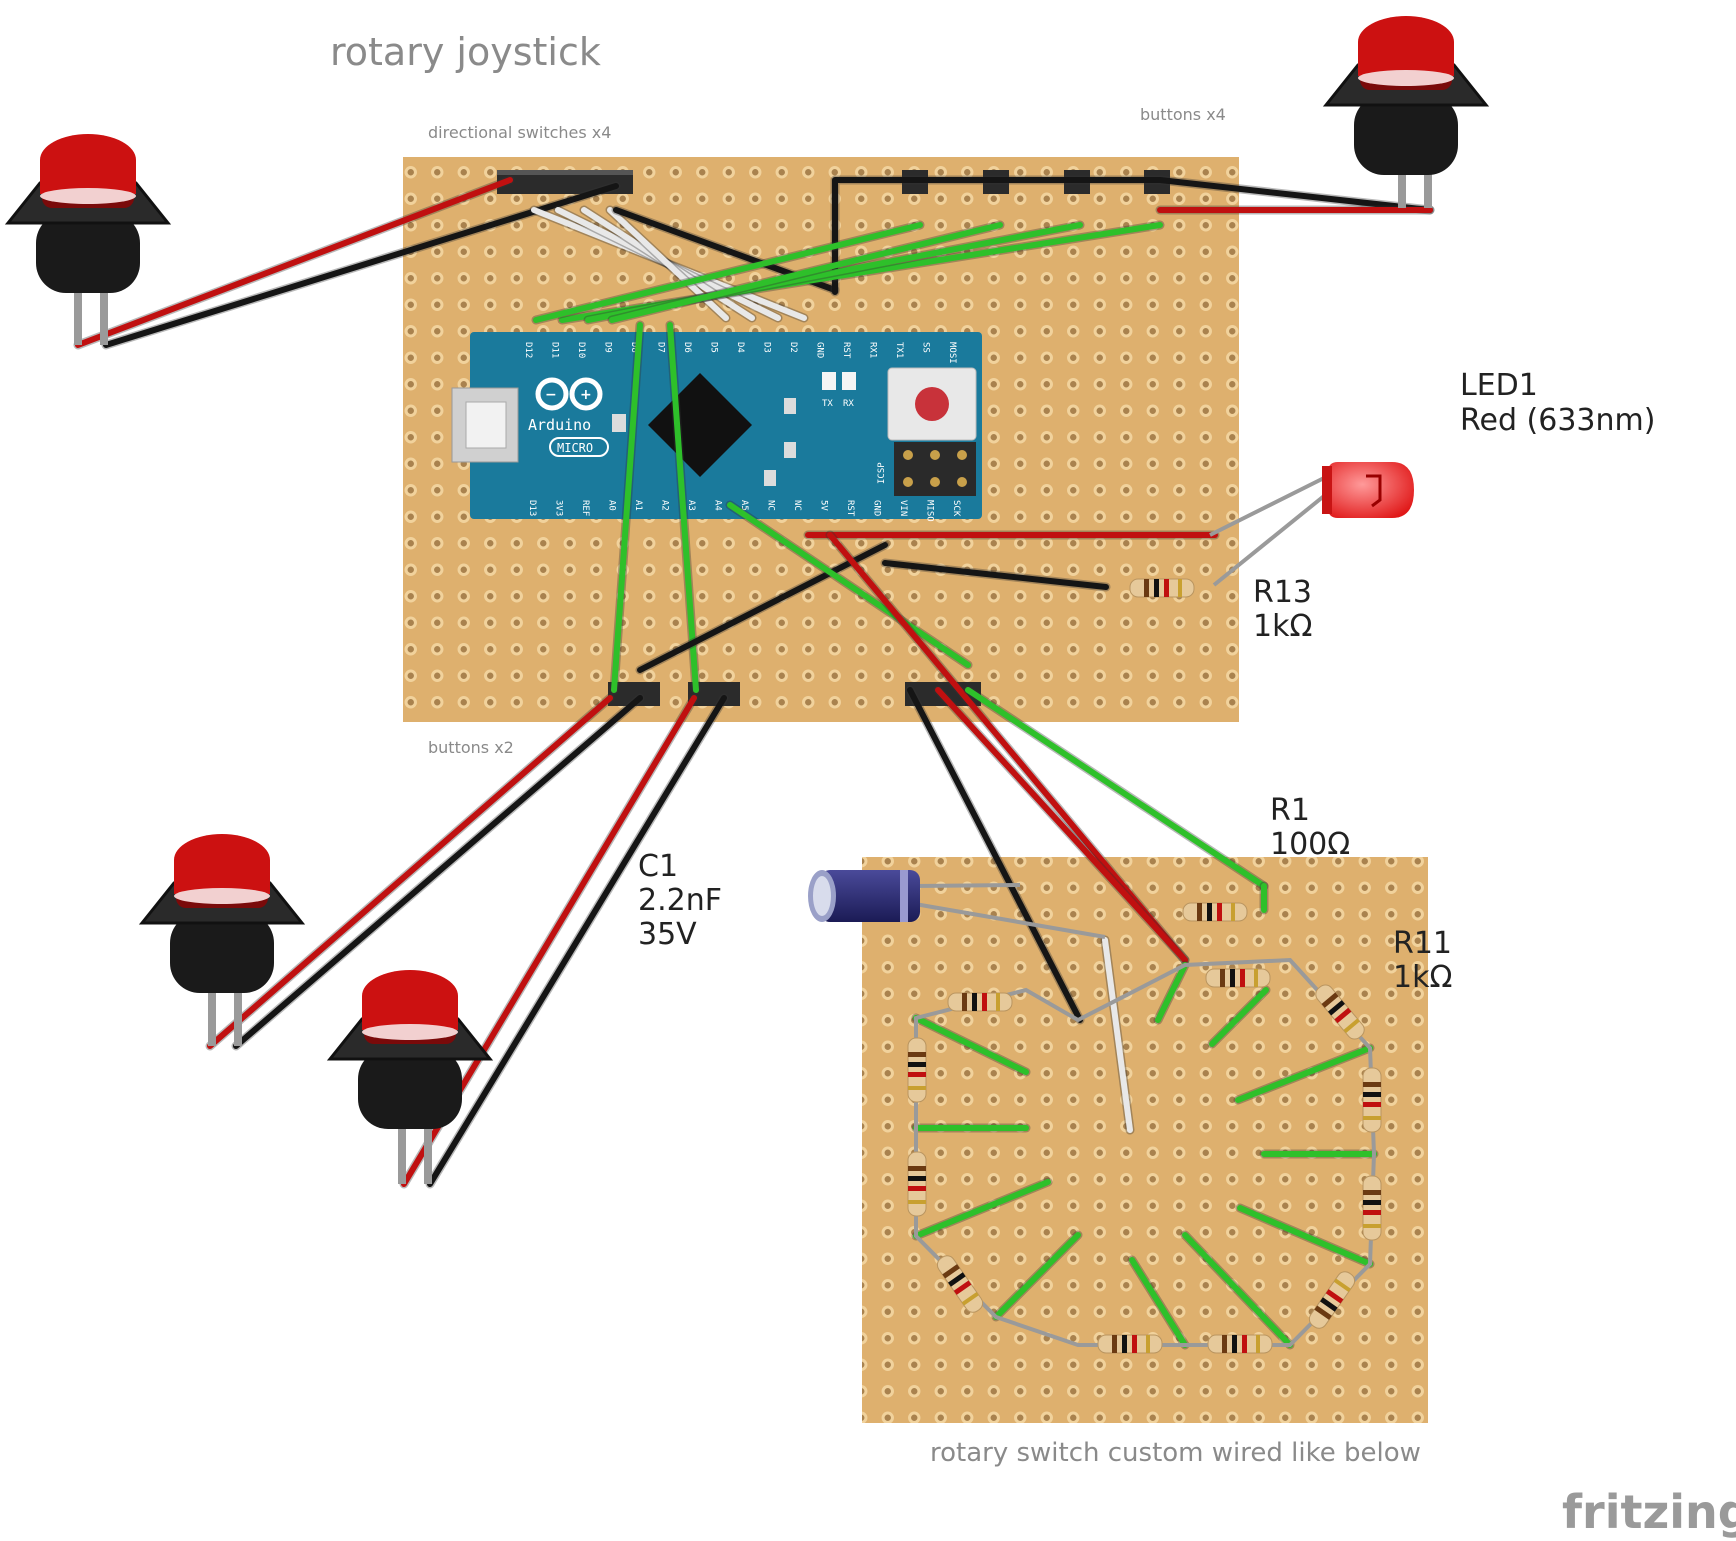  What do you see at coordinates (1310, 844) in the screenshot?
I see `r1-value: 100Ω` at bounding box center [1310, 844].